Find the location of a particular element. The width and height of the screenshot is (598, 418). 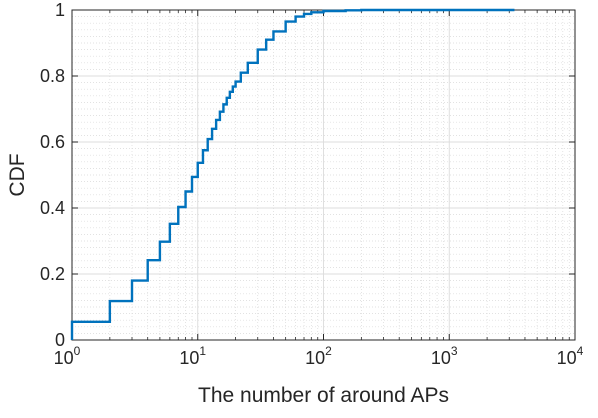

x-axis-label: The number of around APs is located at coordinates (323, 395).